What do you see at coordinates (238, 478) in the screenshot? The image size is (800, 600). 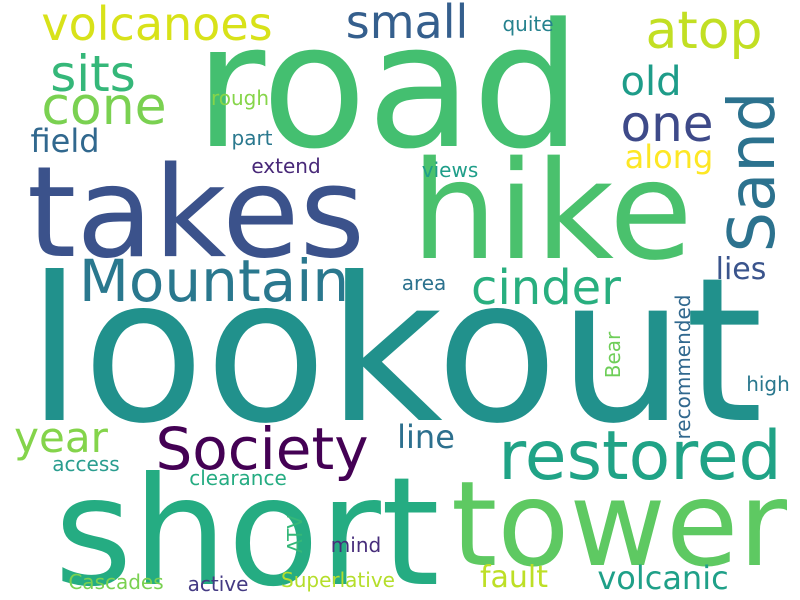 I see `word-clearance: clearance` at bounding box center [238, 478].